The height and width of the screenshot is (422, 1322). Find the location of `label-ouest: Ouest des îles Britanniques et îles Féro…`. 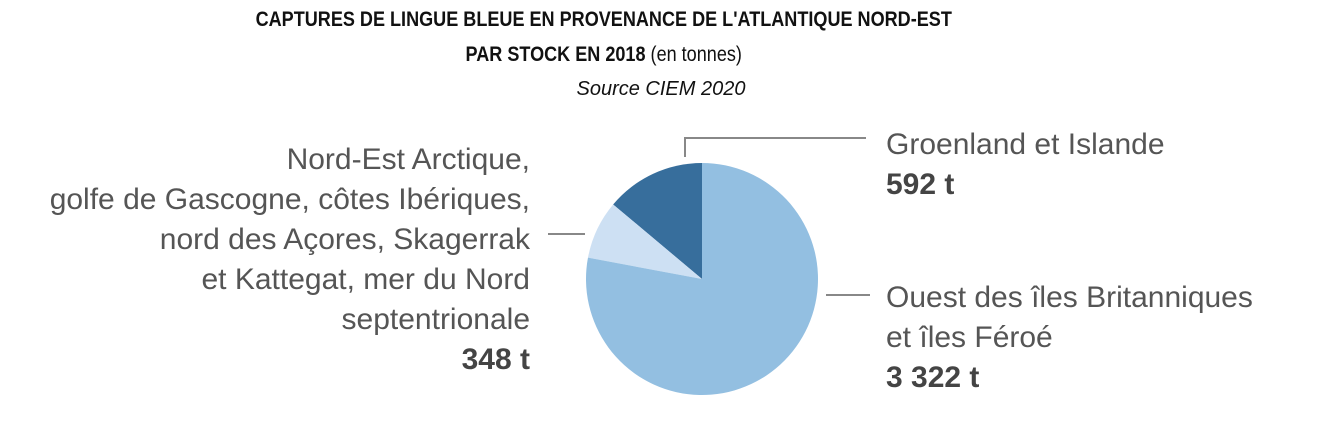

label-ouest: Ouest des îles Britanniques et îles Féro… is located at coordinates (1069, 338).